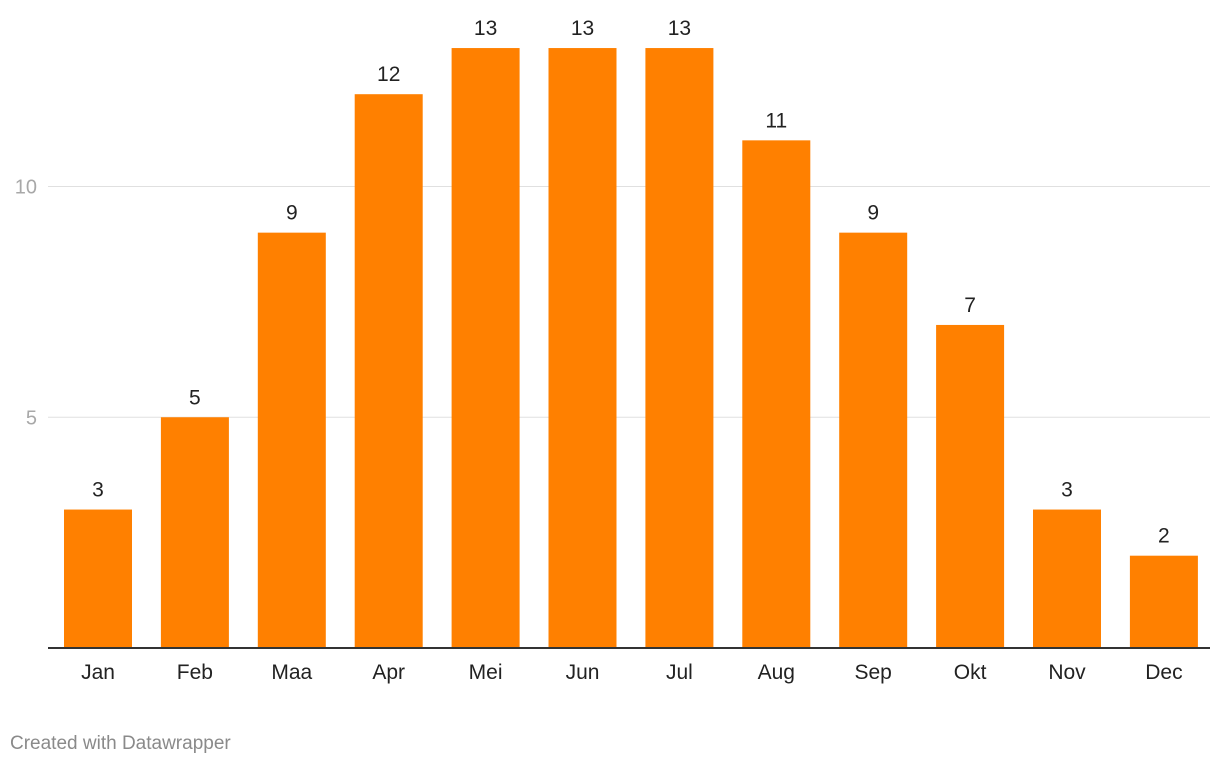 This screenshot has height=768, width=1220. What do you see at coordinates (485, 348) in the screenshot?
I see `bar-mei` at bounding box center [485, 348].